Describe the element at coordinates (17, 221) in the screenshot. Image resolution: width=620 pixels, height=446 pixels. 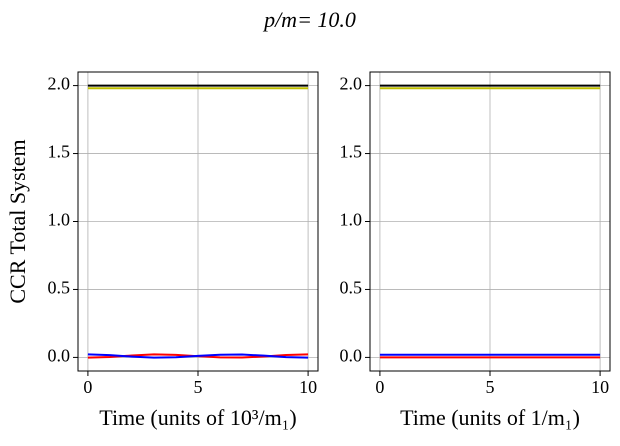
I see `y-axis-label: CCR Total System` at that location.